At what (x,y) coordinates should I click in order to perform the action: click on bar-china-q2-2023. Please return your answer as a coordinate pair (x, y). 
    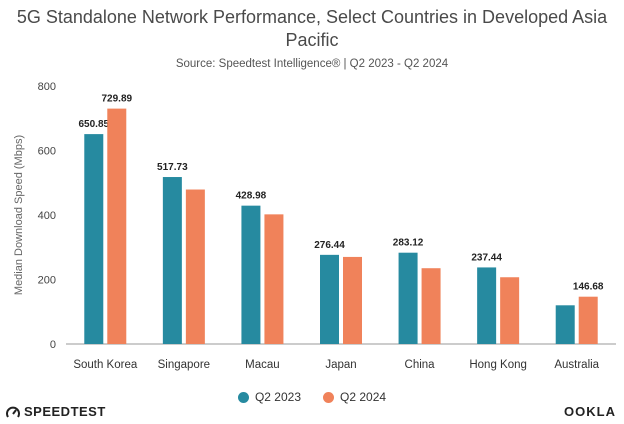
    Looking at the image, I should click on (408, 298).